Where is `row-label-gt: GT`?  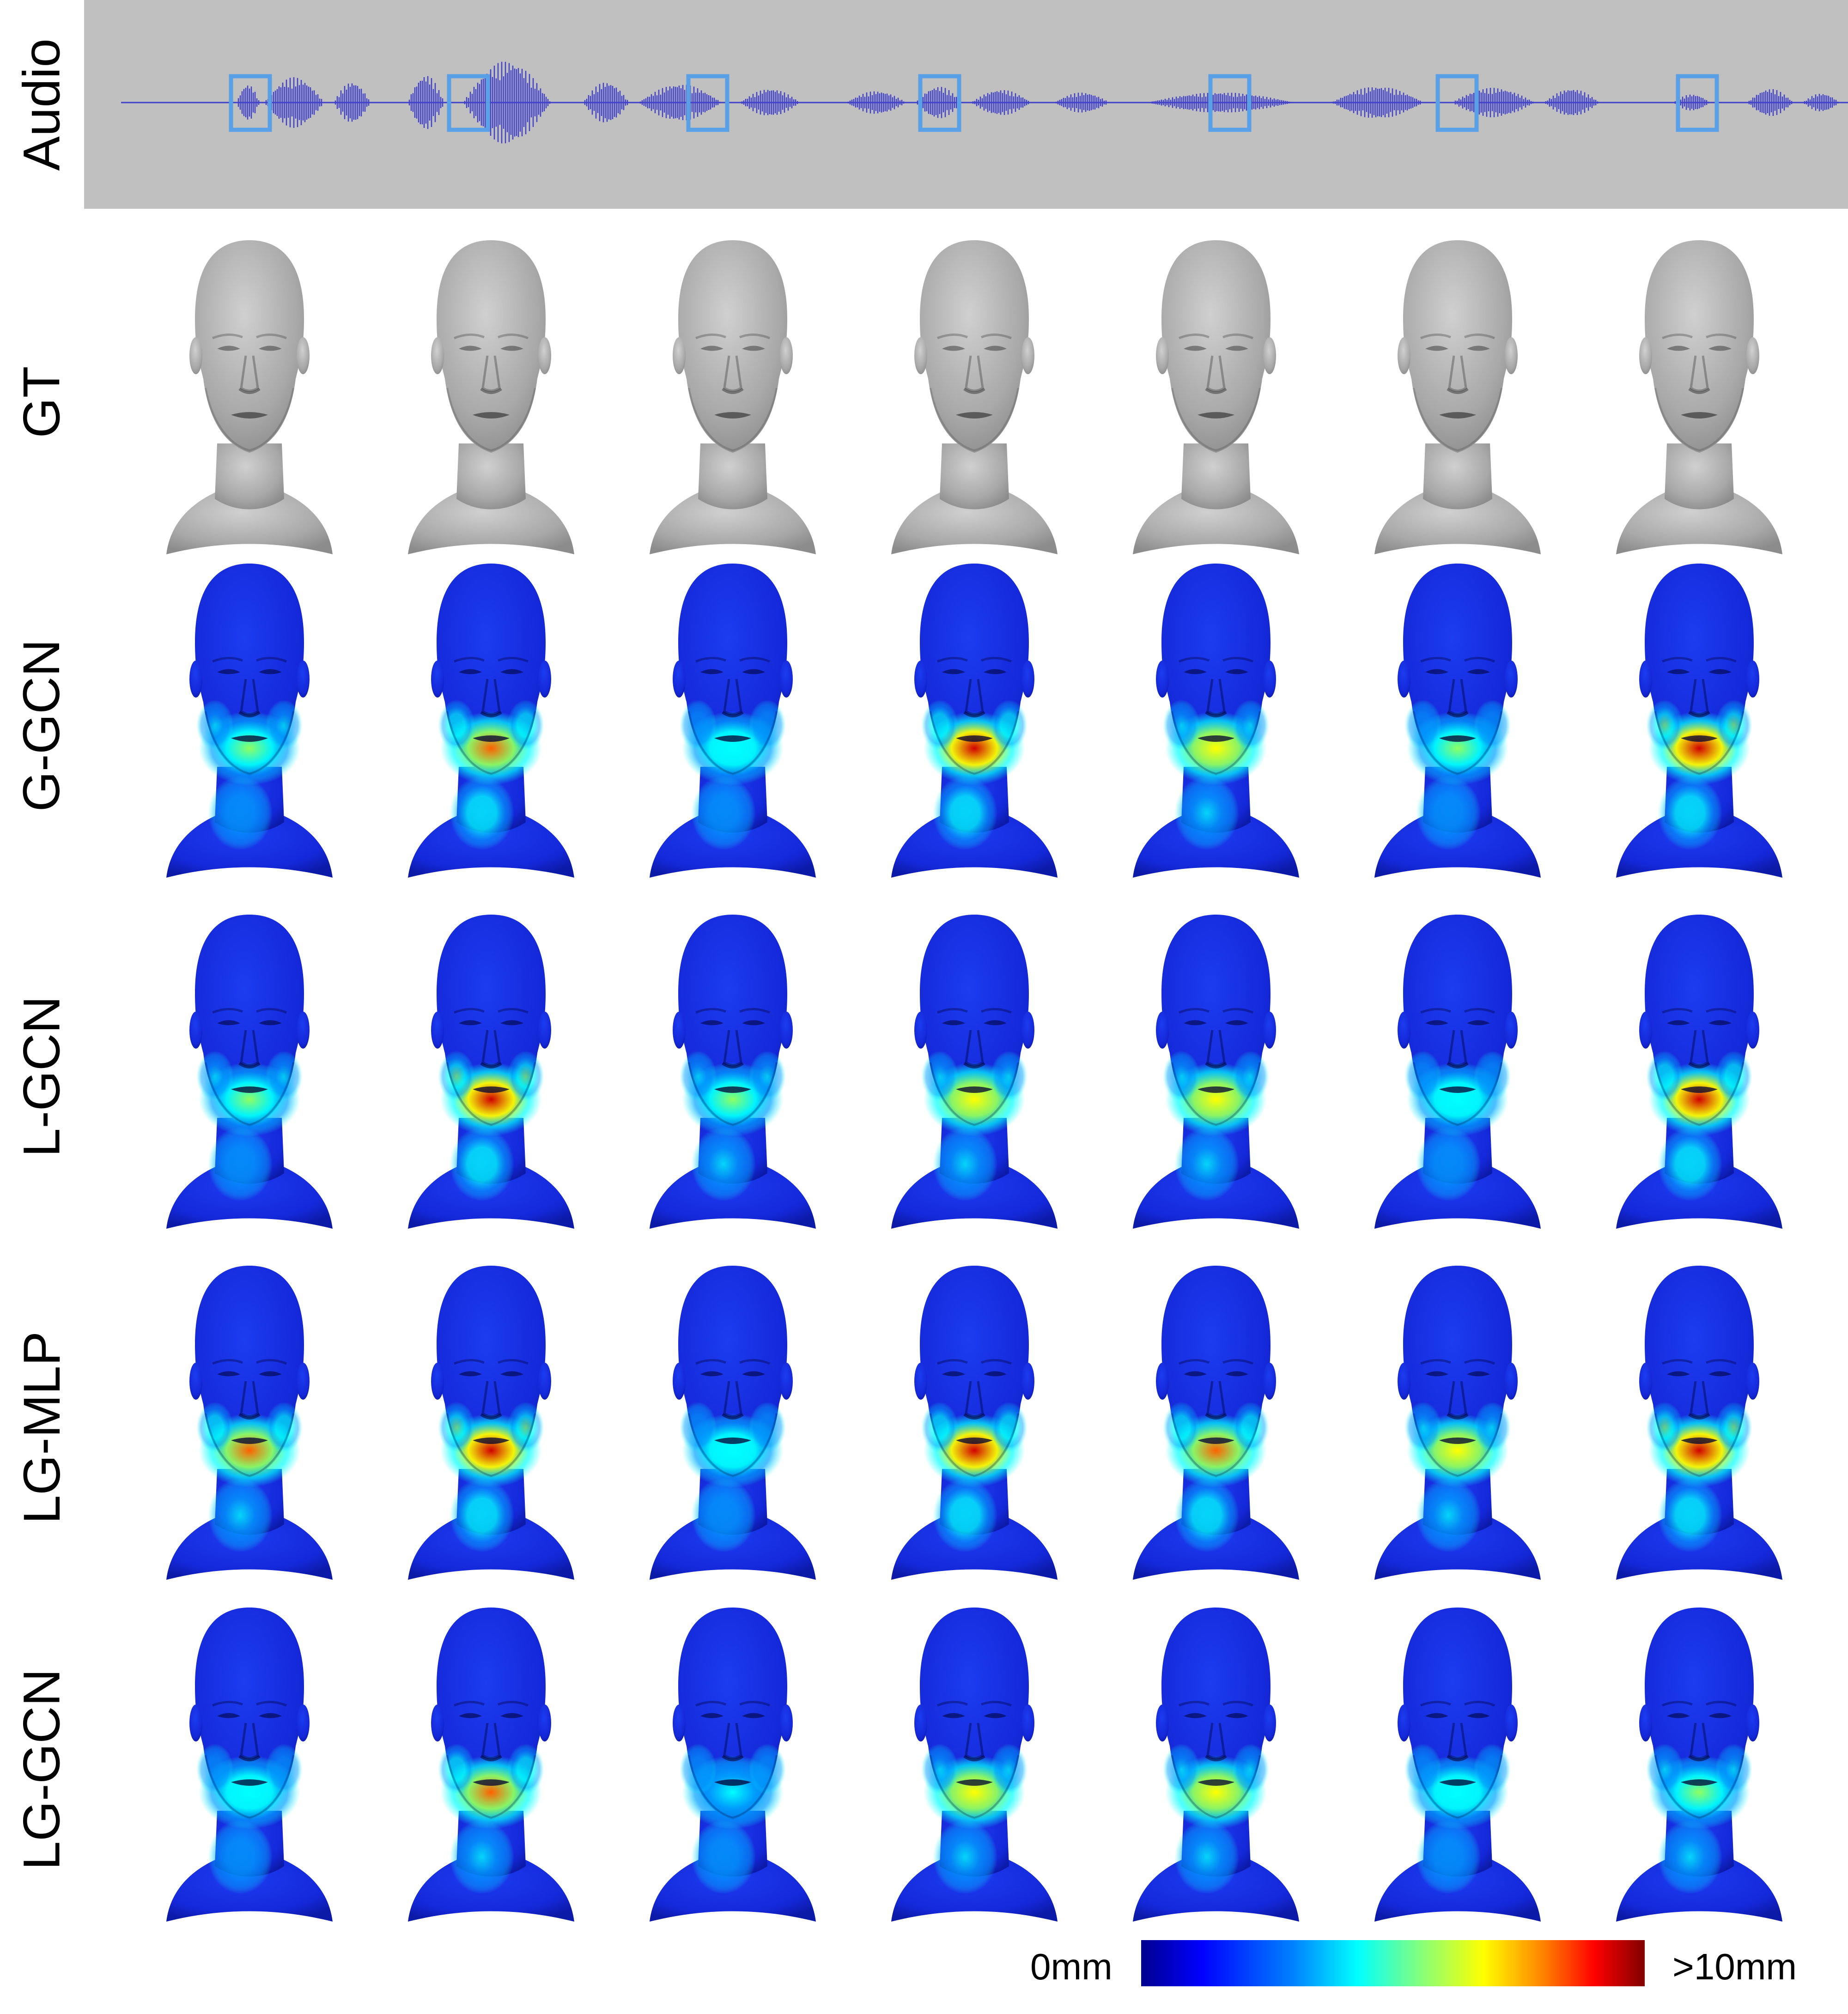
row-label-gt: GT is located at coordinates (41, 402).